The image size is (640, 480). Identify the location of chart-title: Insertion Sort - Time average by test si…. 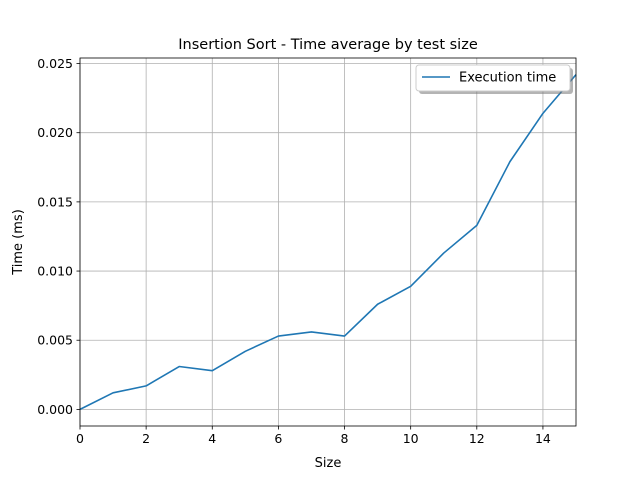
(328, 45).